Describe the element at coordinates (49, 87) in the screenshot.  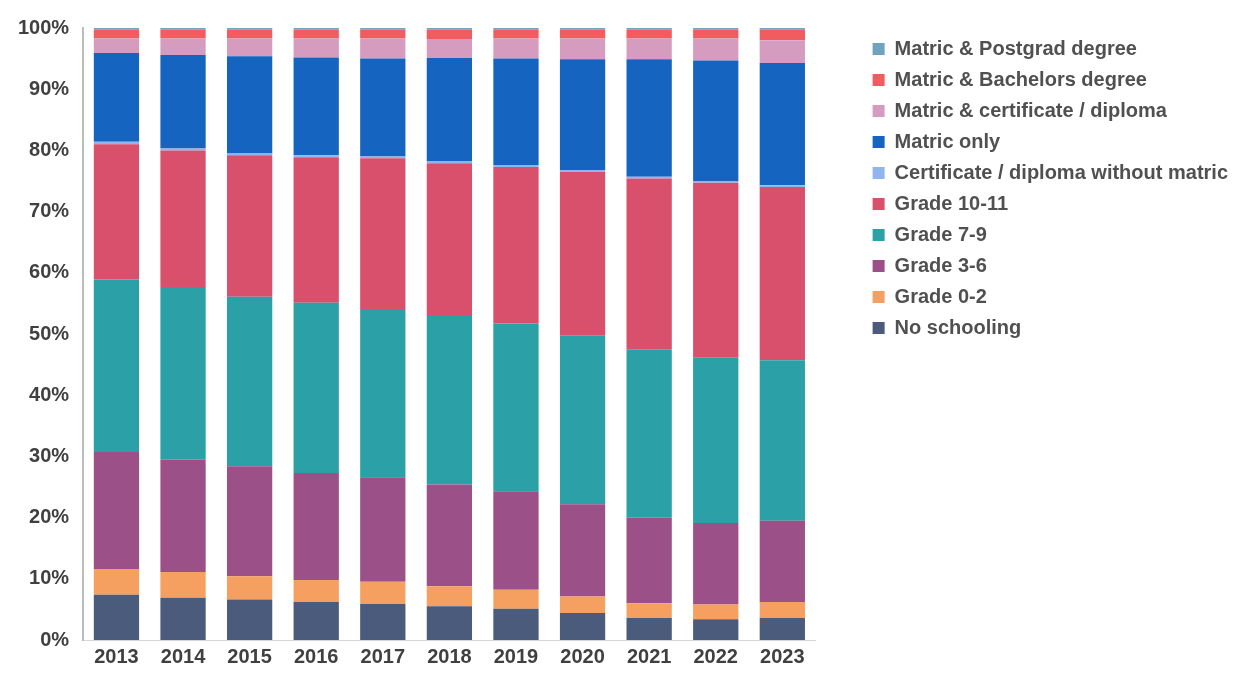
I see `y-tick-label: 90%` at that location.